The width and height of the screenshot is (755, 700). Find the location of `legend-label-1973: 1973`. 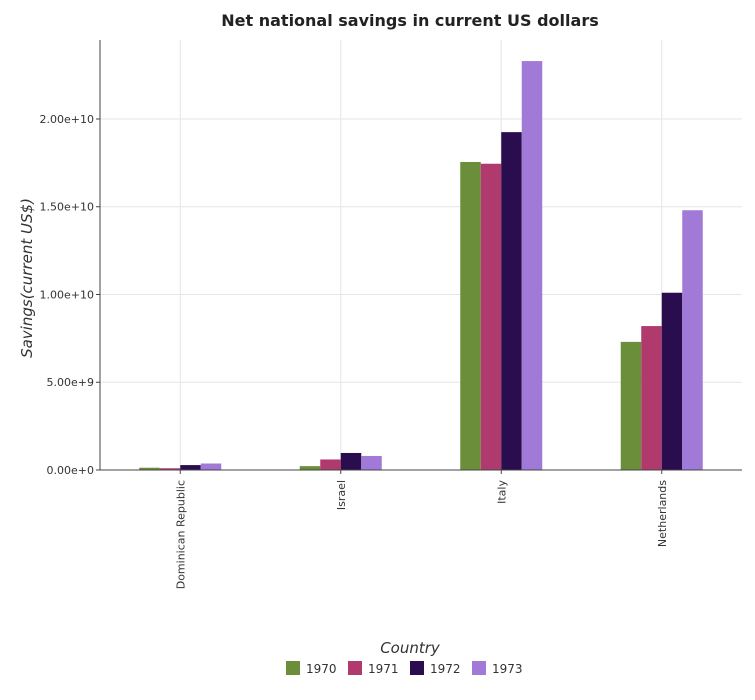

legend-label-1973: 1973 is located at coordinates (507, 669).